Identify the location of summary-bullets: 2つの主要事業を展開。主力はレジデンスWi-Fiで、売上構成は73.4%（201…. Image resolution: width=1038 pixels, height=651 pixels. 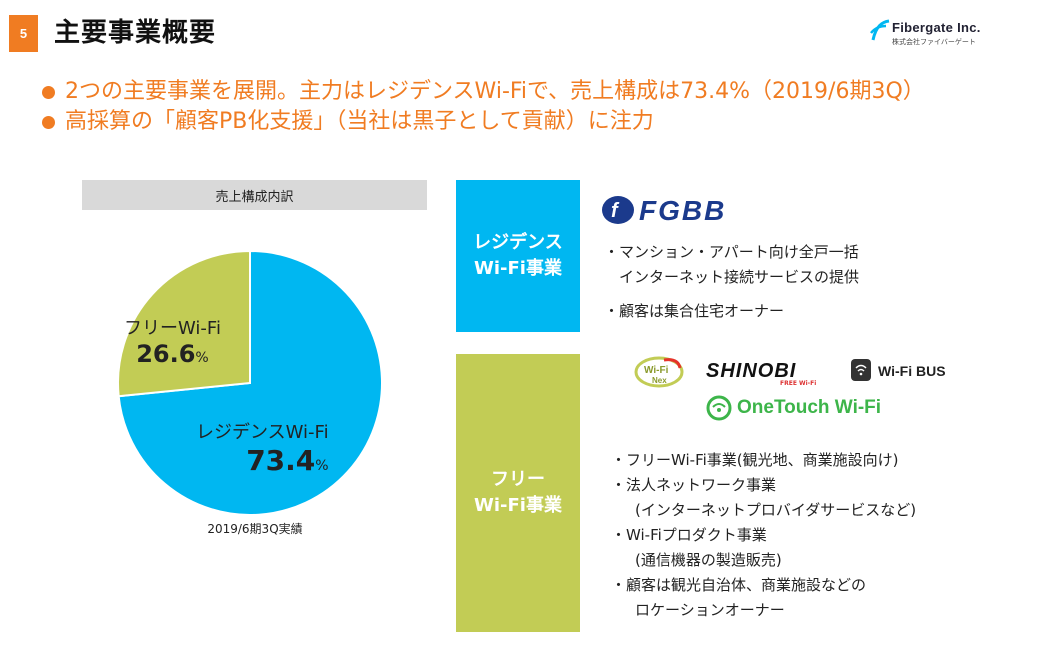
(483, 107).